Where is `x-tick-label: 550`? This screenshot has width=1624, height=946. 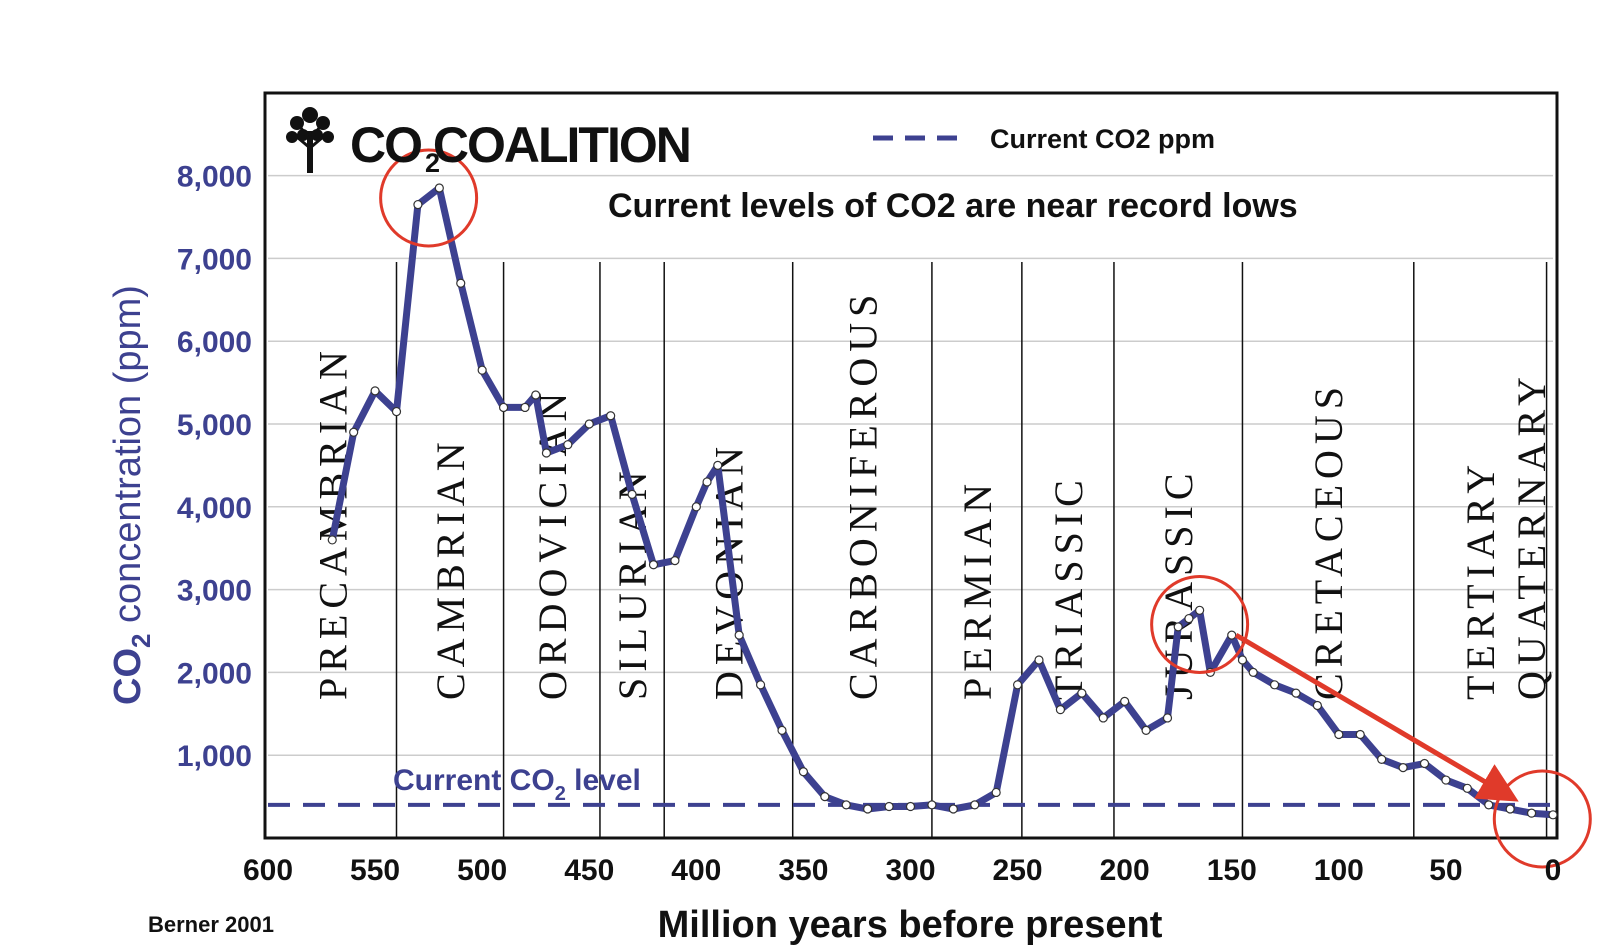
x-tick-label: 550 is located at coordinates (375, 870).